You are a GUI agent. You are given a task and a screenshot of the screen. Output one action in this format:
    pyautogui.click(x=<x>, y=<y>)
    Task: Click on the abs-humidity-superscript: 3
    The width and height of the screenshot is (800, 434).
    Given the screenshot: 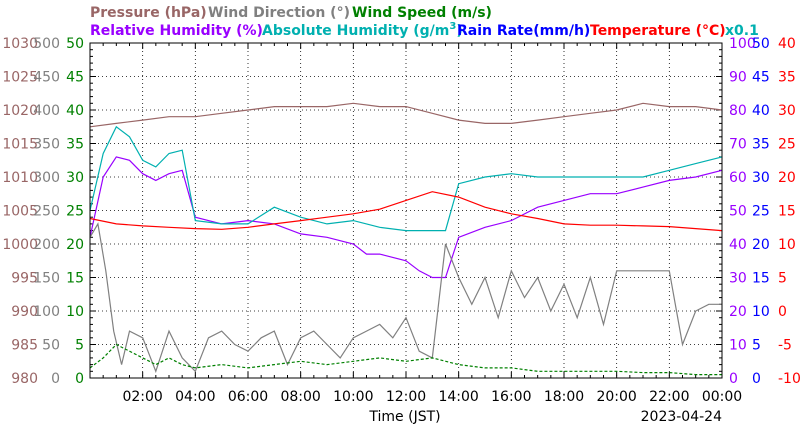 What is the action you would take?
    pyautogui.click(x=452, y=26)
    